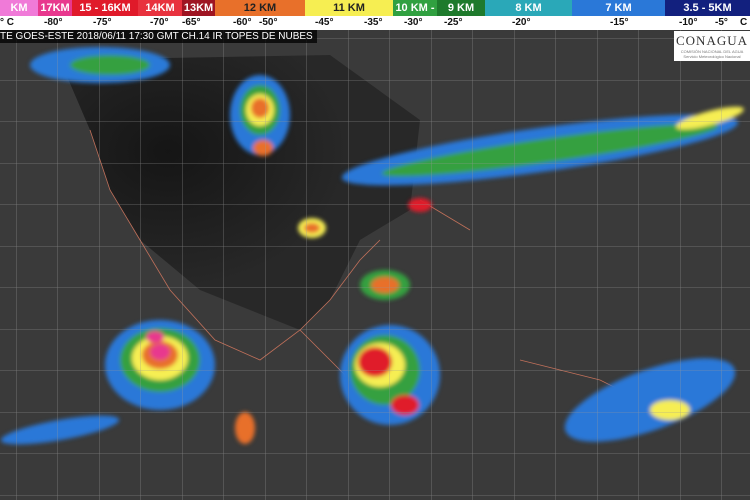  Describe the element at coordinates (55, 8) in the screenshot. I see `legend-segment: 17KM` at that location.